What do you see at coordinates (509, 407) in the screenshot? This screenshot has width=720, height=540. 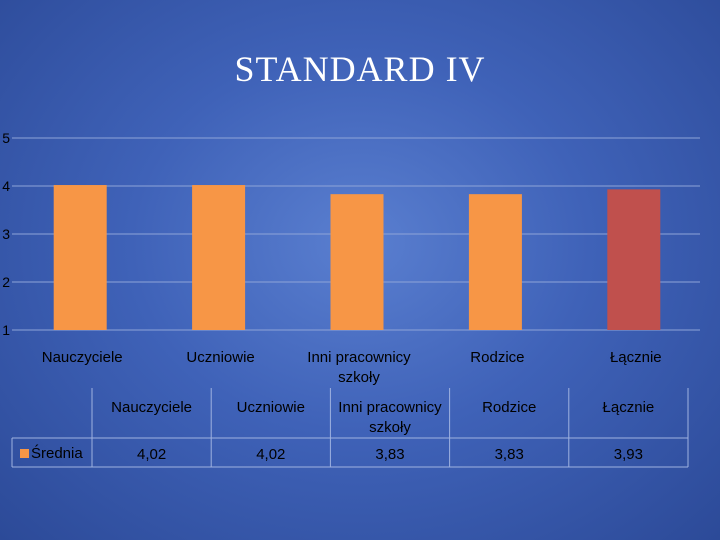 I see `table-header-cell: Rodzice` at bounding box center [509, 407].